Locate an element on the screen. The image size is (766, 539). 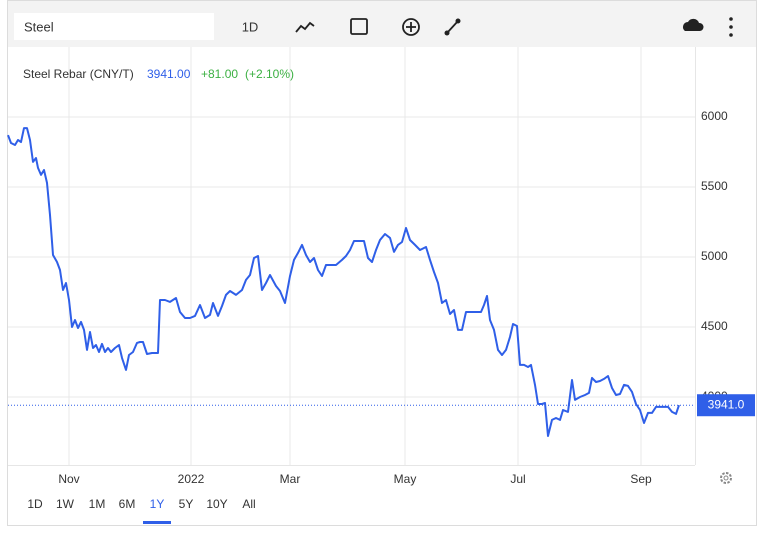
range-button: All is located at coordinates (248, 504).